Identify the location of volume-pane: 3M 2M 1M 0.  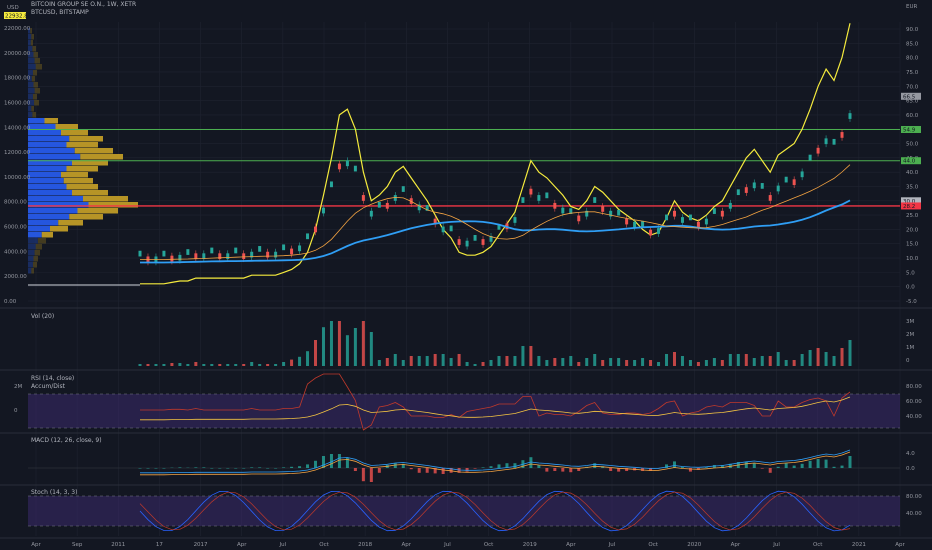
(526, 342).